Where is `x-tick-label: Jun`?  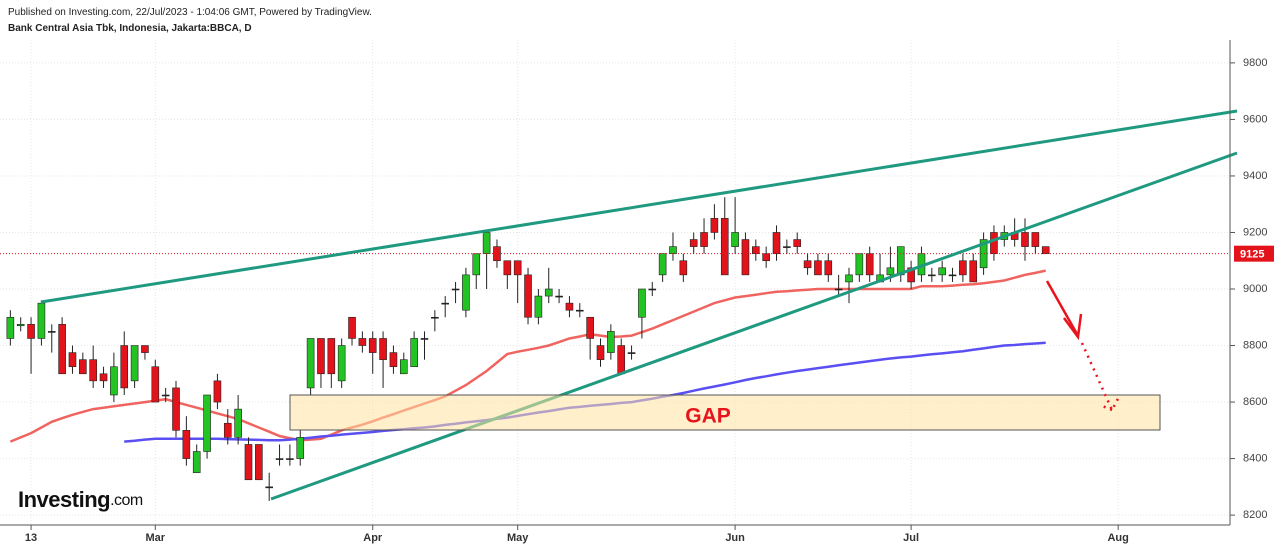
x-tick-label: Jun is located at coordinates (735, 538).